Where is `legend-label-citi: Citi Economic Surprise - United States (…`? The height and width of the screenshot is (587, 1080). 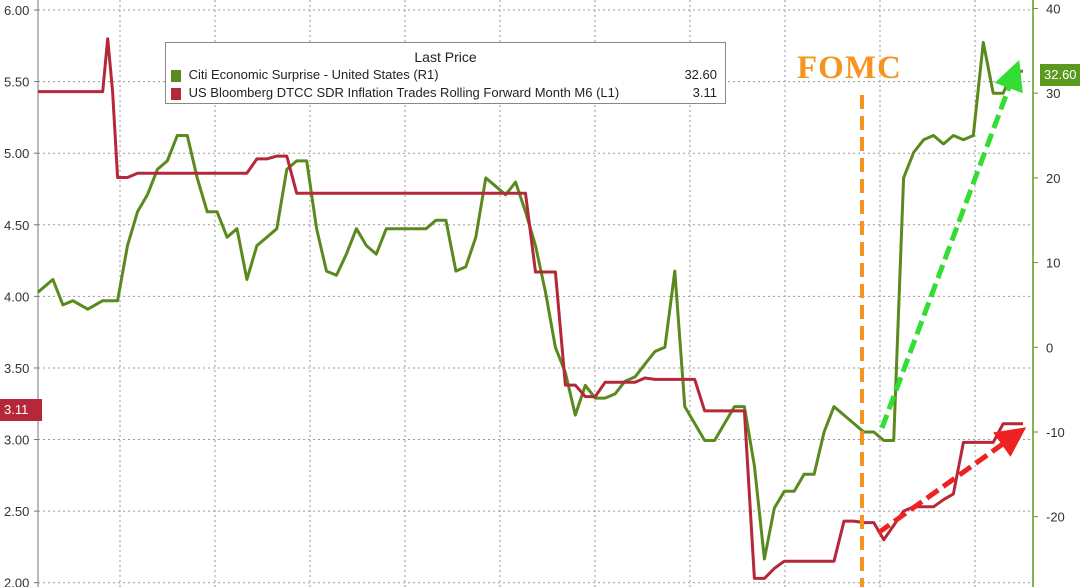 legend-label-citi: Citi Economic Surprise - United States (… is located at coordinates (313, 74).